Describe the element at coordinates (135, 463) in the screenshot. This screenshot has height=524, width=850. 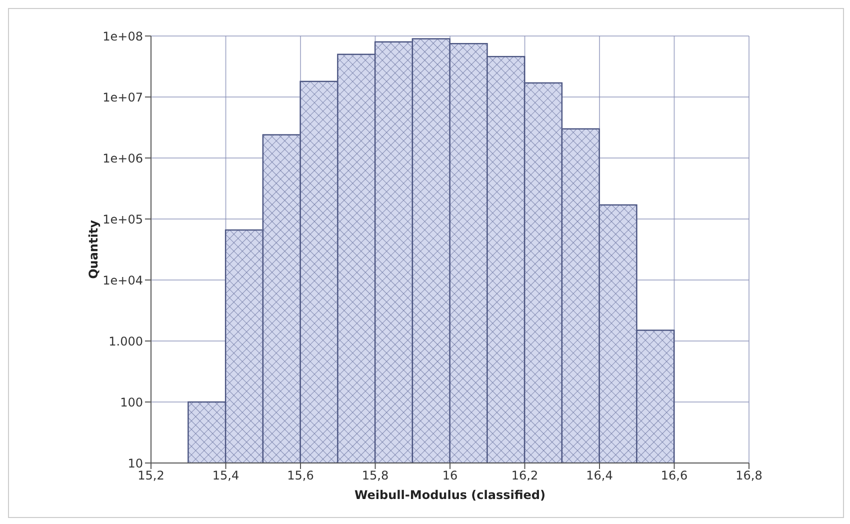
I see `y-tick-label: 10` at that location.